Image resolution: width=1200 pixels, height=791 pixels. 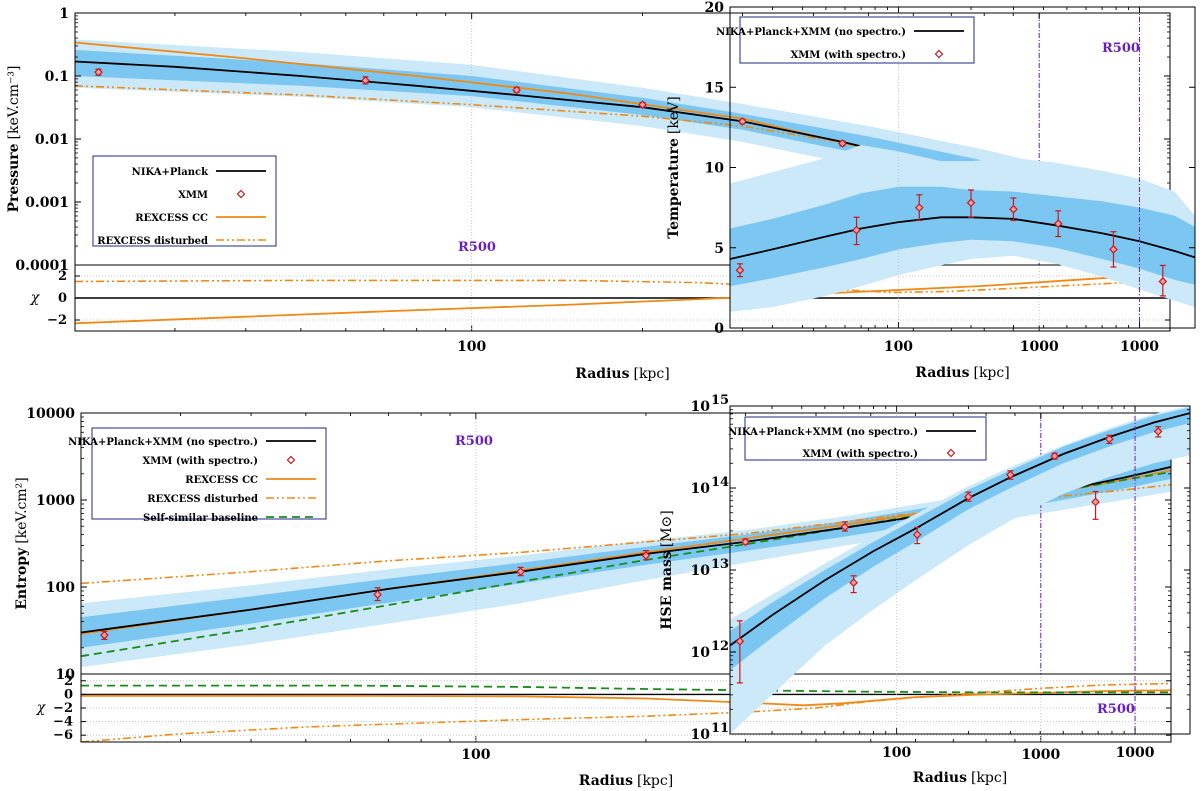 What do you see at coordinates (41, 708) in the screenshot?
I see `chi-axis-label: χ` at bounding box center [41, 708].